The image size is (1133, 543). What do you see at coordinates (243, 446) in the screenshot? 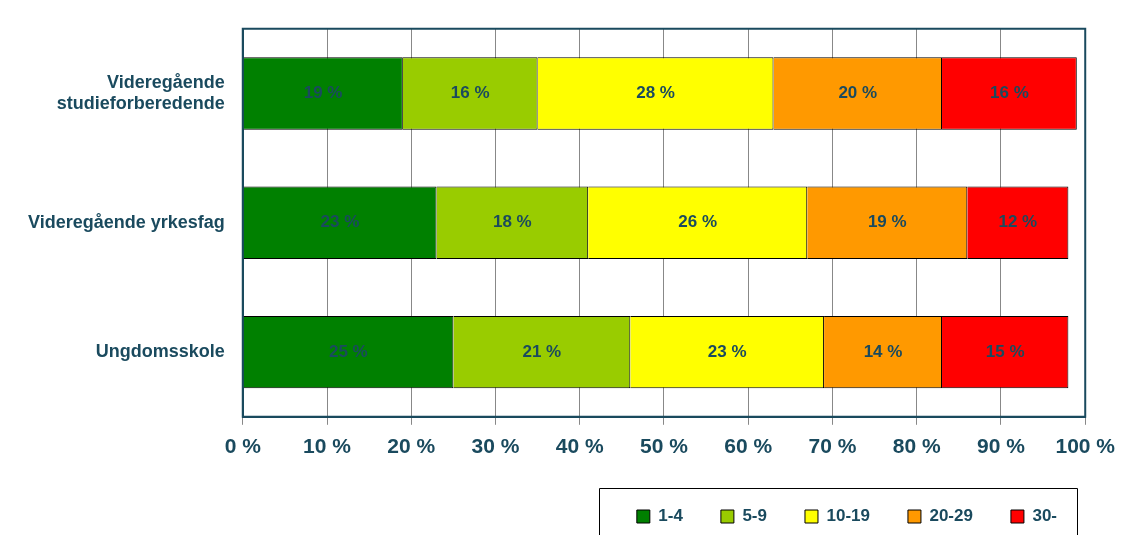
I see `x-tick-label: 0 %` at bounding box center [243, 446].